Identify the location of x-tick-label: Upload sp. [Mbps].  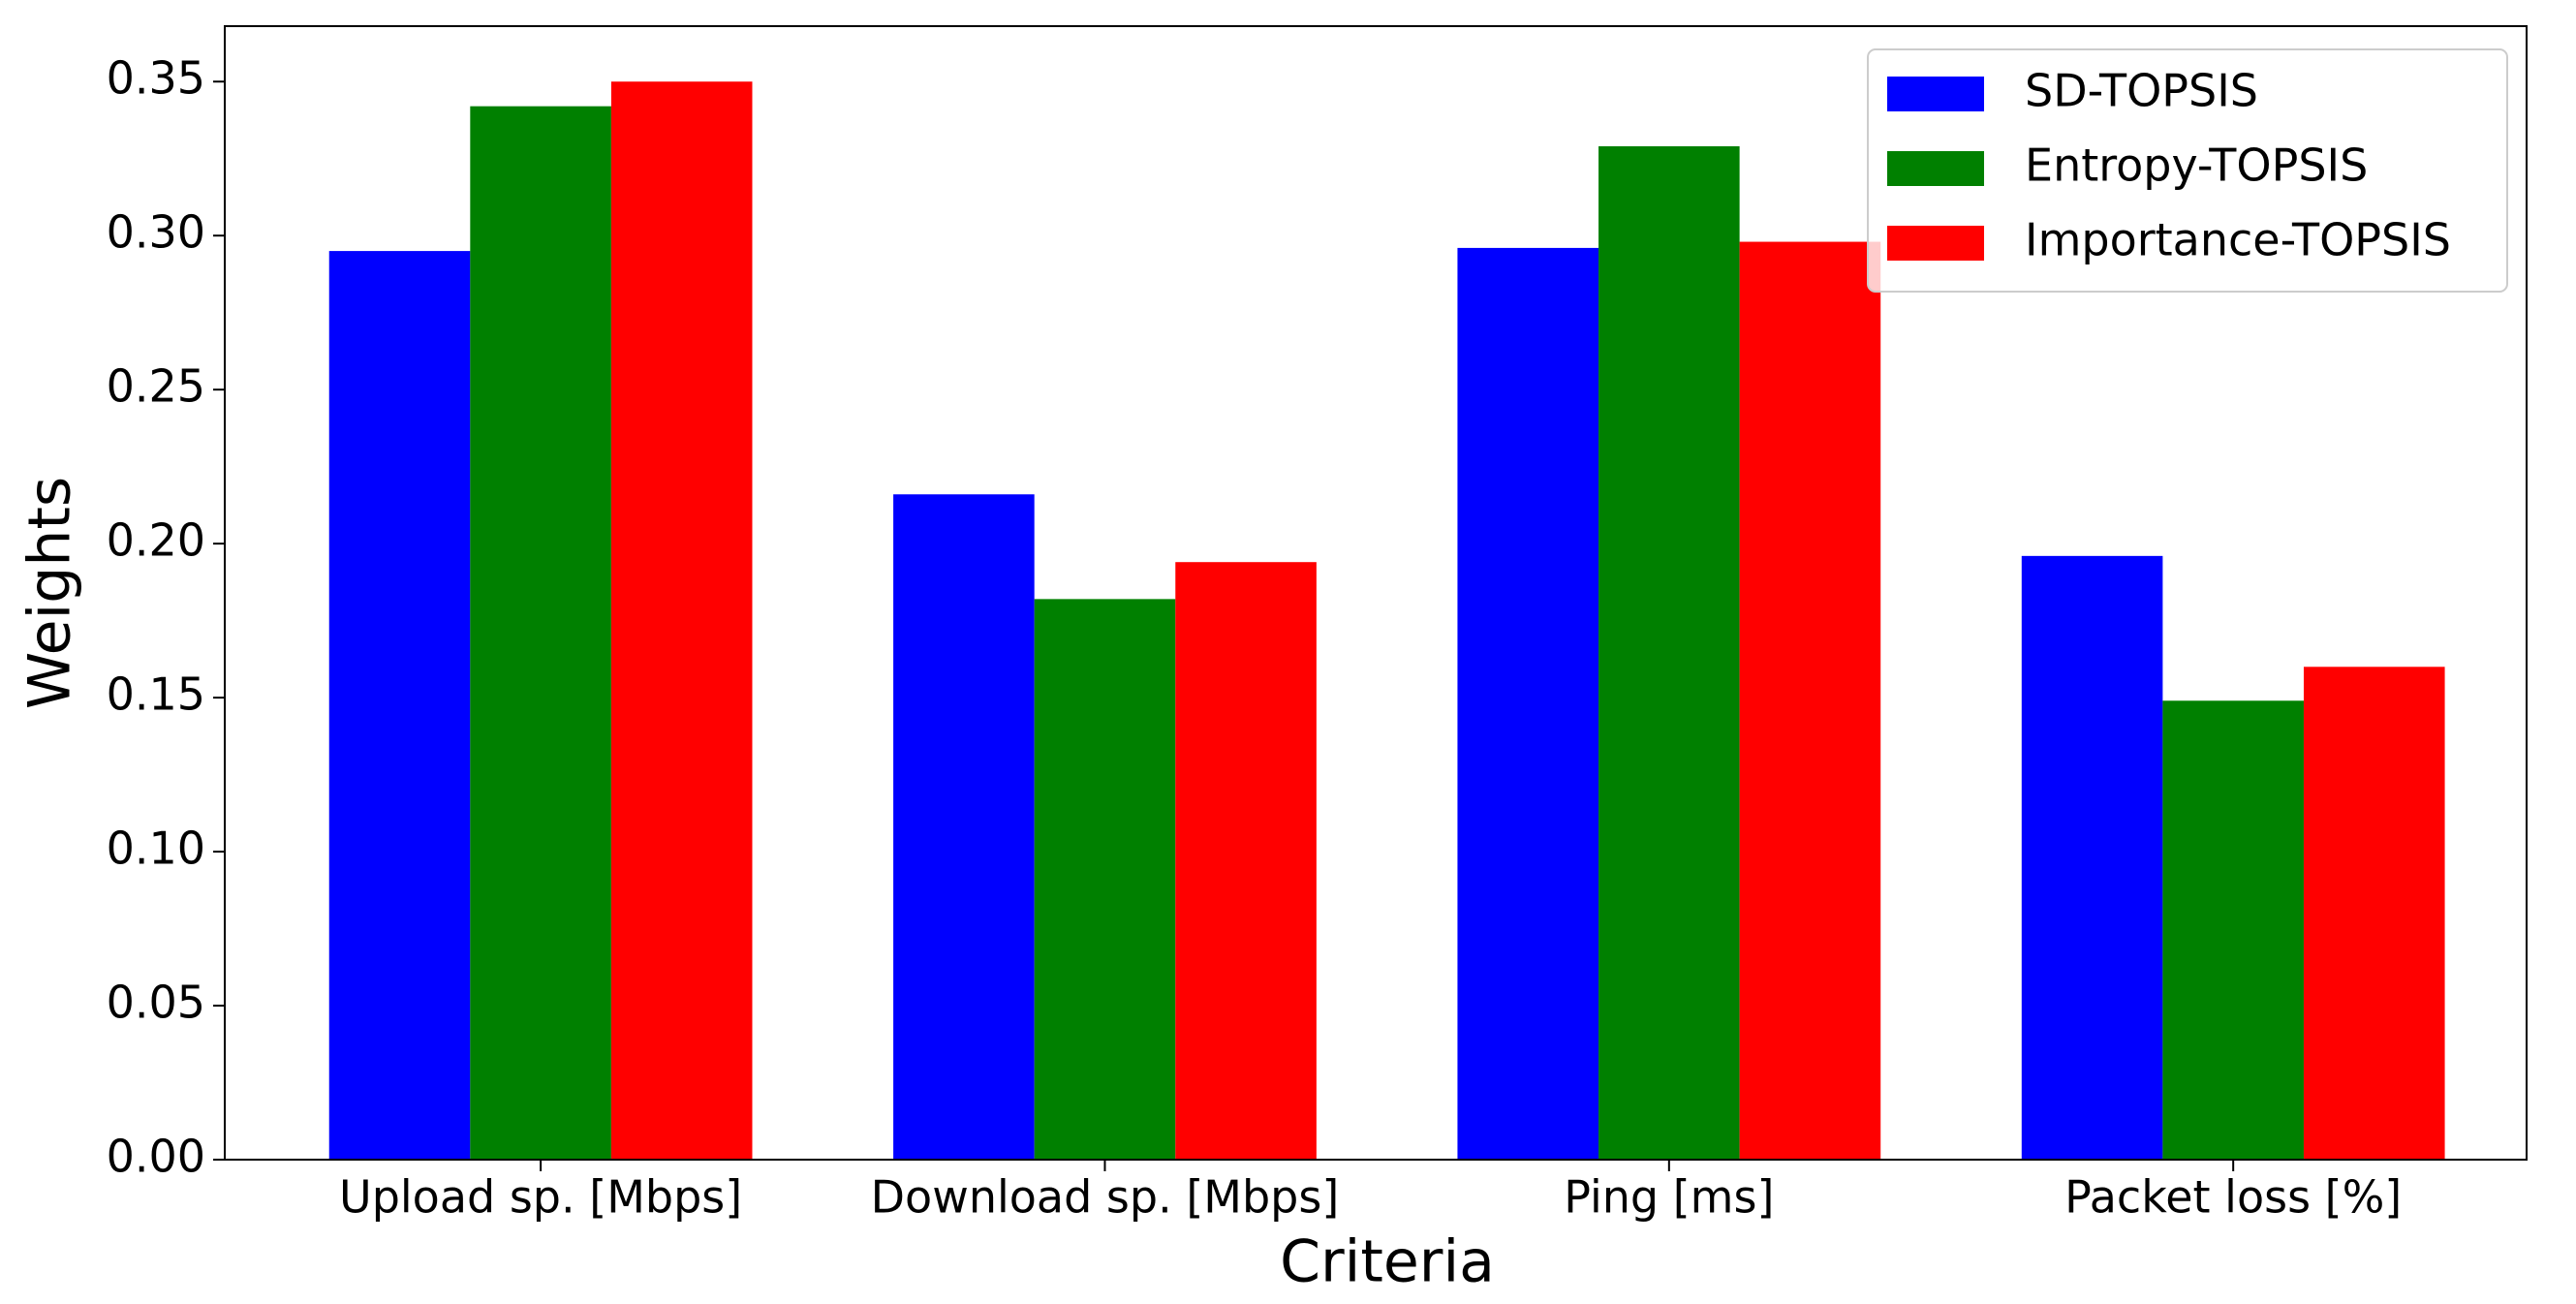
(540, 1197).